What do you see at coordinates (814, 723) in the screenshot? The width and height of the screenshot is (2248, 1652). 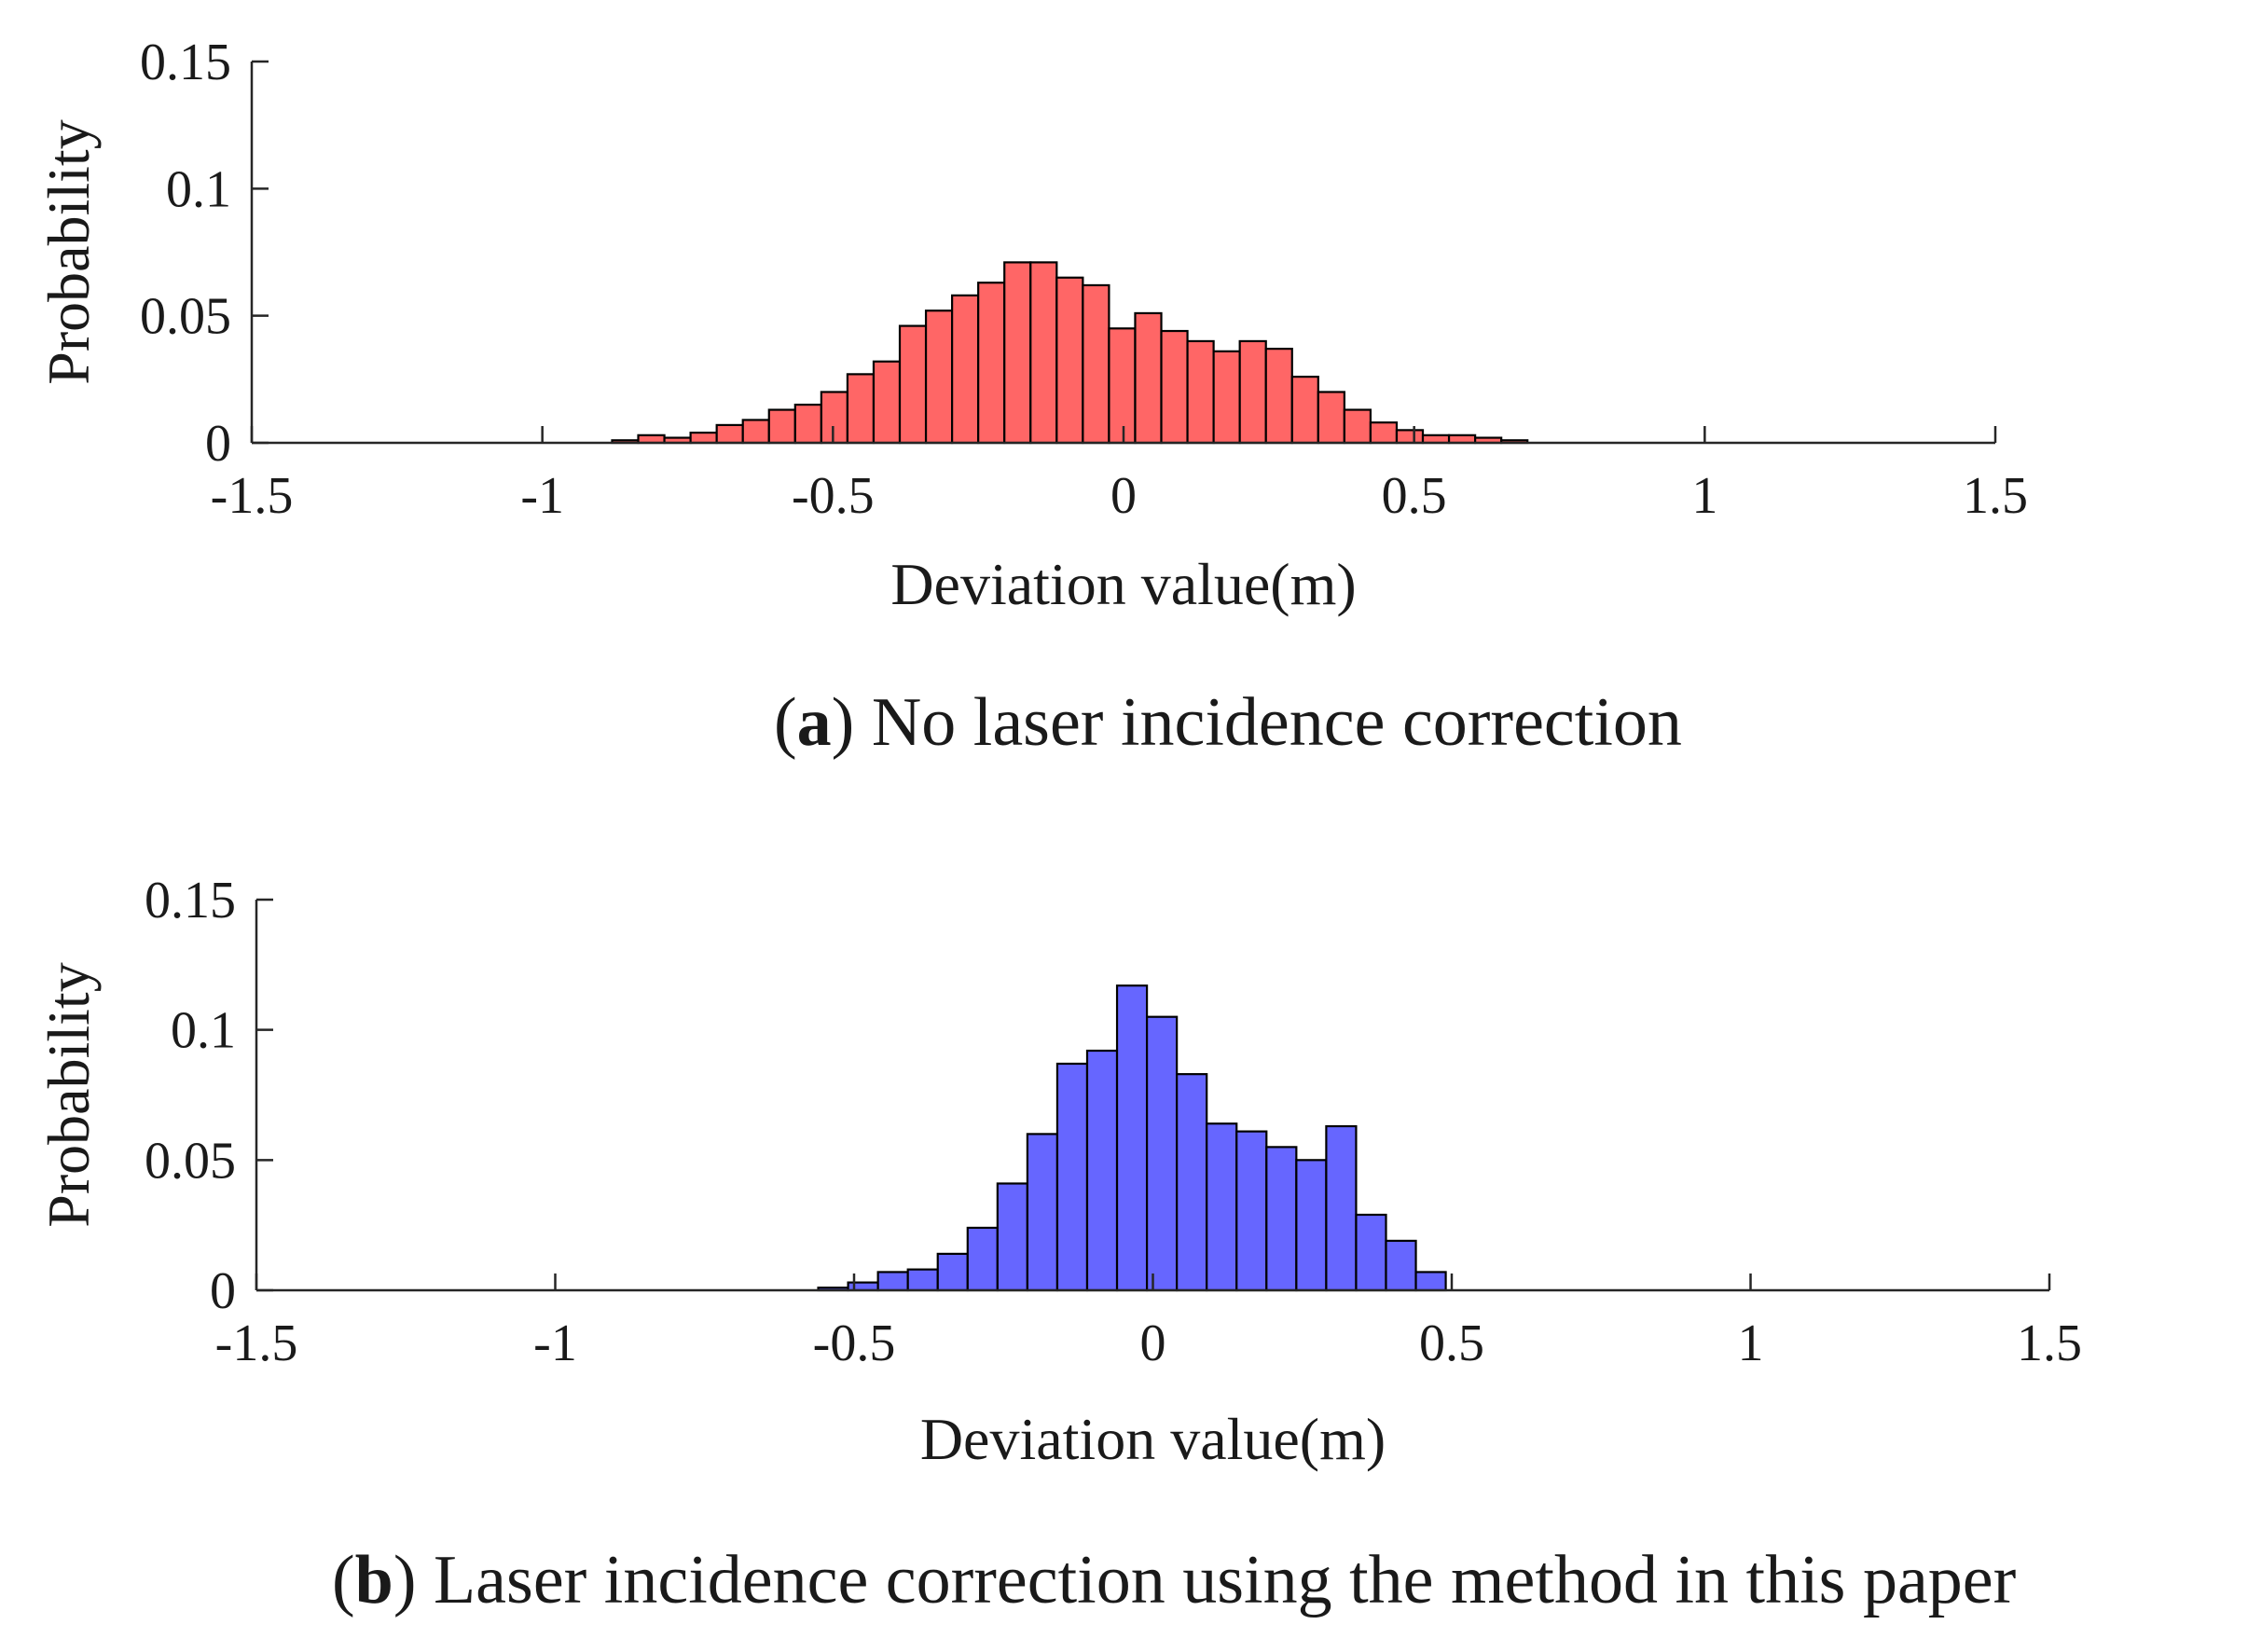 I see `caption-letter-a: a` at bounding box center [814, 723].